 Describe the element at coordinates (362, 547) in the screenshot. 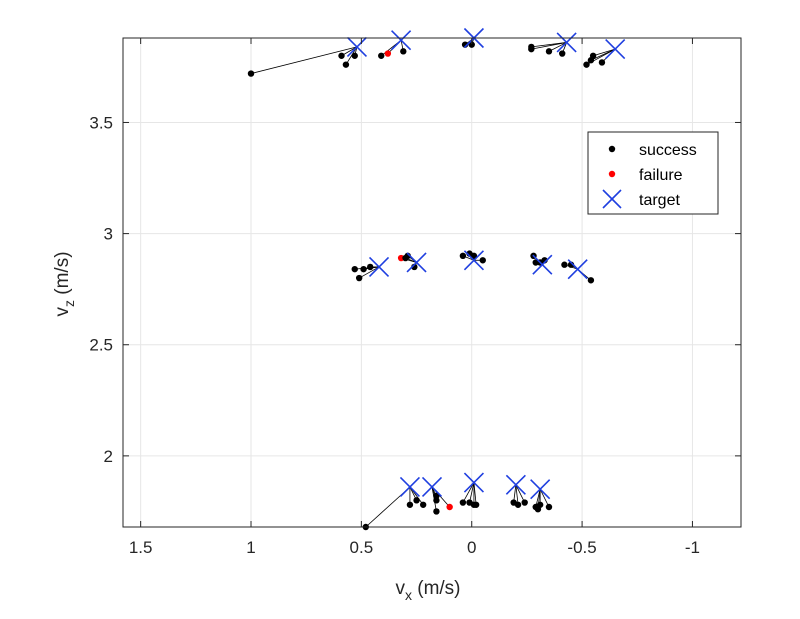

I see `x-tick-label-2: 0.5` at that location.